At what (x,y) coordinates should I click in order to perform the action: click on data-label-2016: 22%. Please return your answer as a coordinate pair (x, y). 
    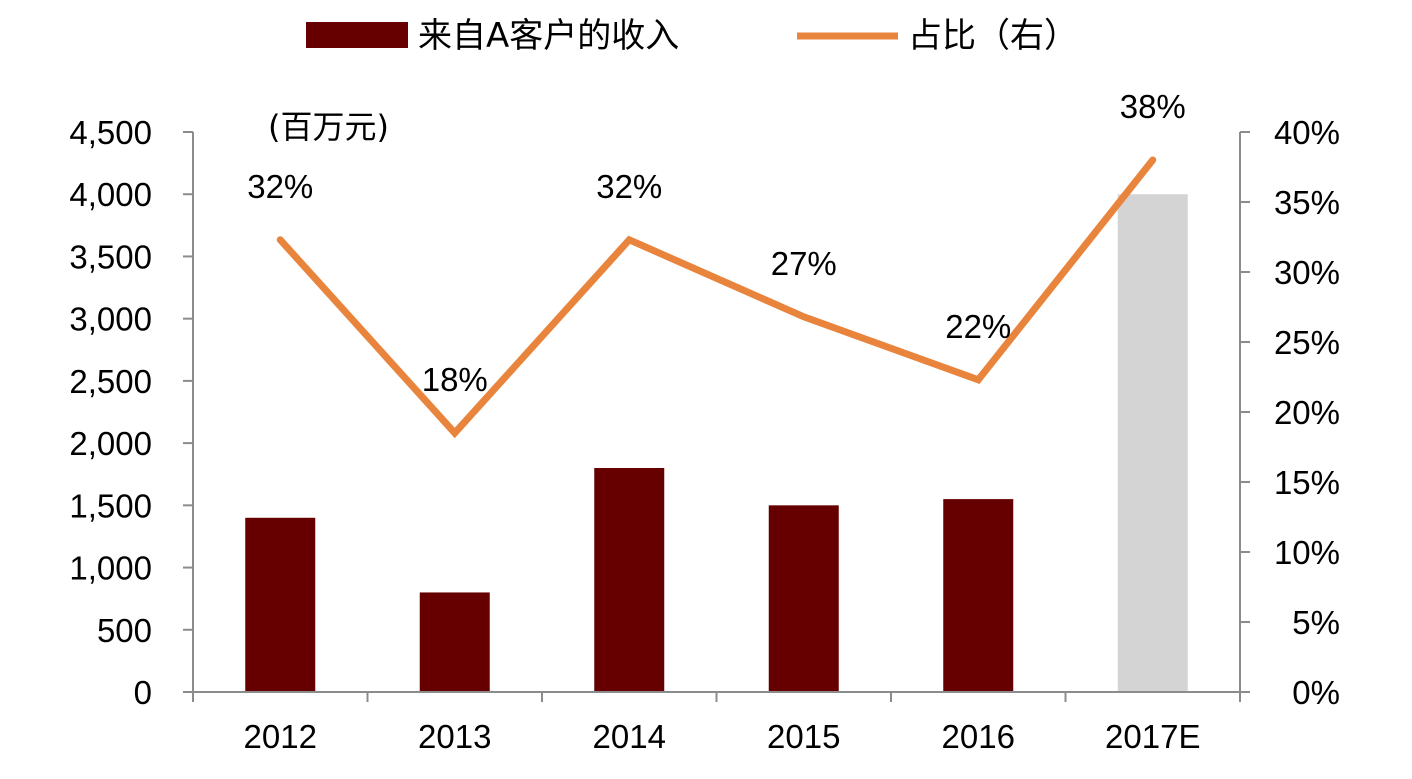
    Looking at the image, I should click on (978, 326).